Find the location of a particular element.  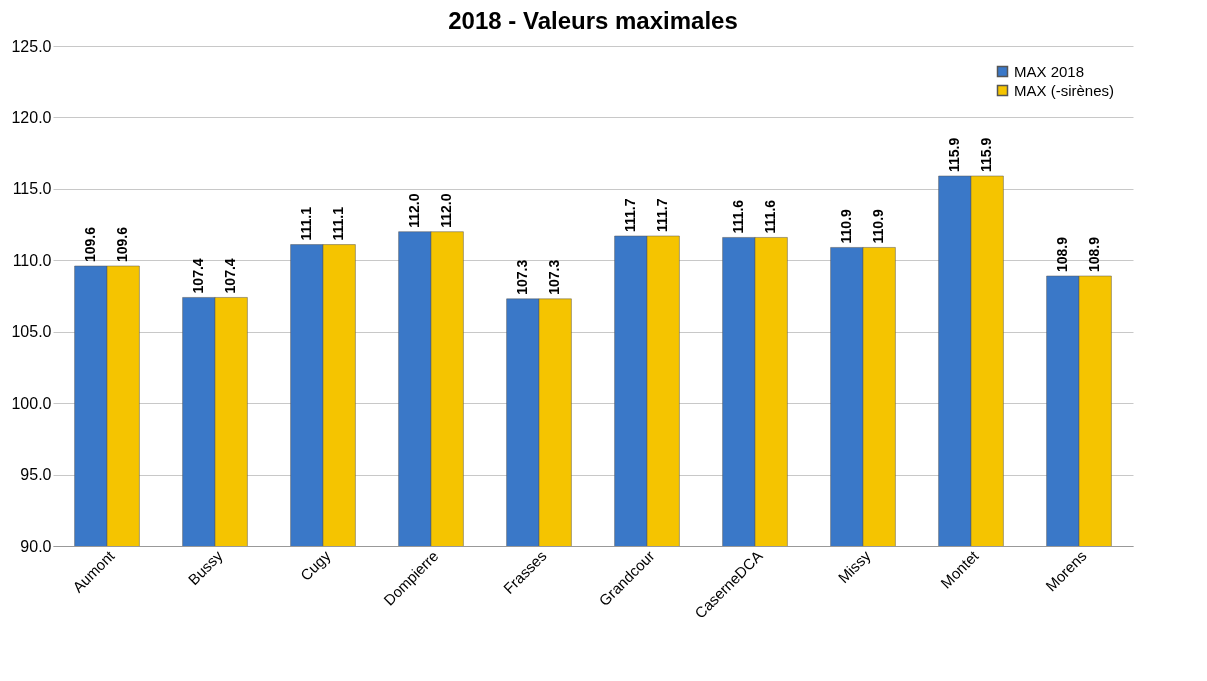

y-tick-label: 120.0 is located at coordinates (31, 117).